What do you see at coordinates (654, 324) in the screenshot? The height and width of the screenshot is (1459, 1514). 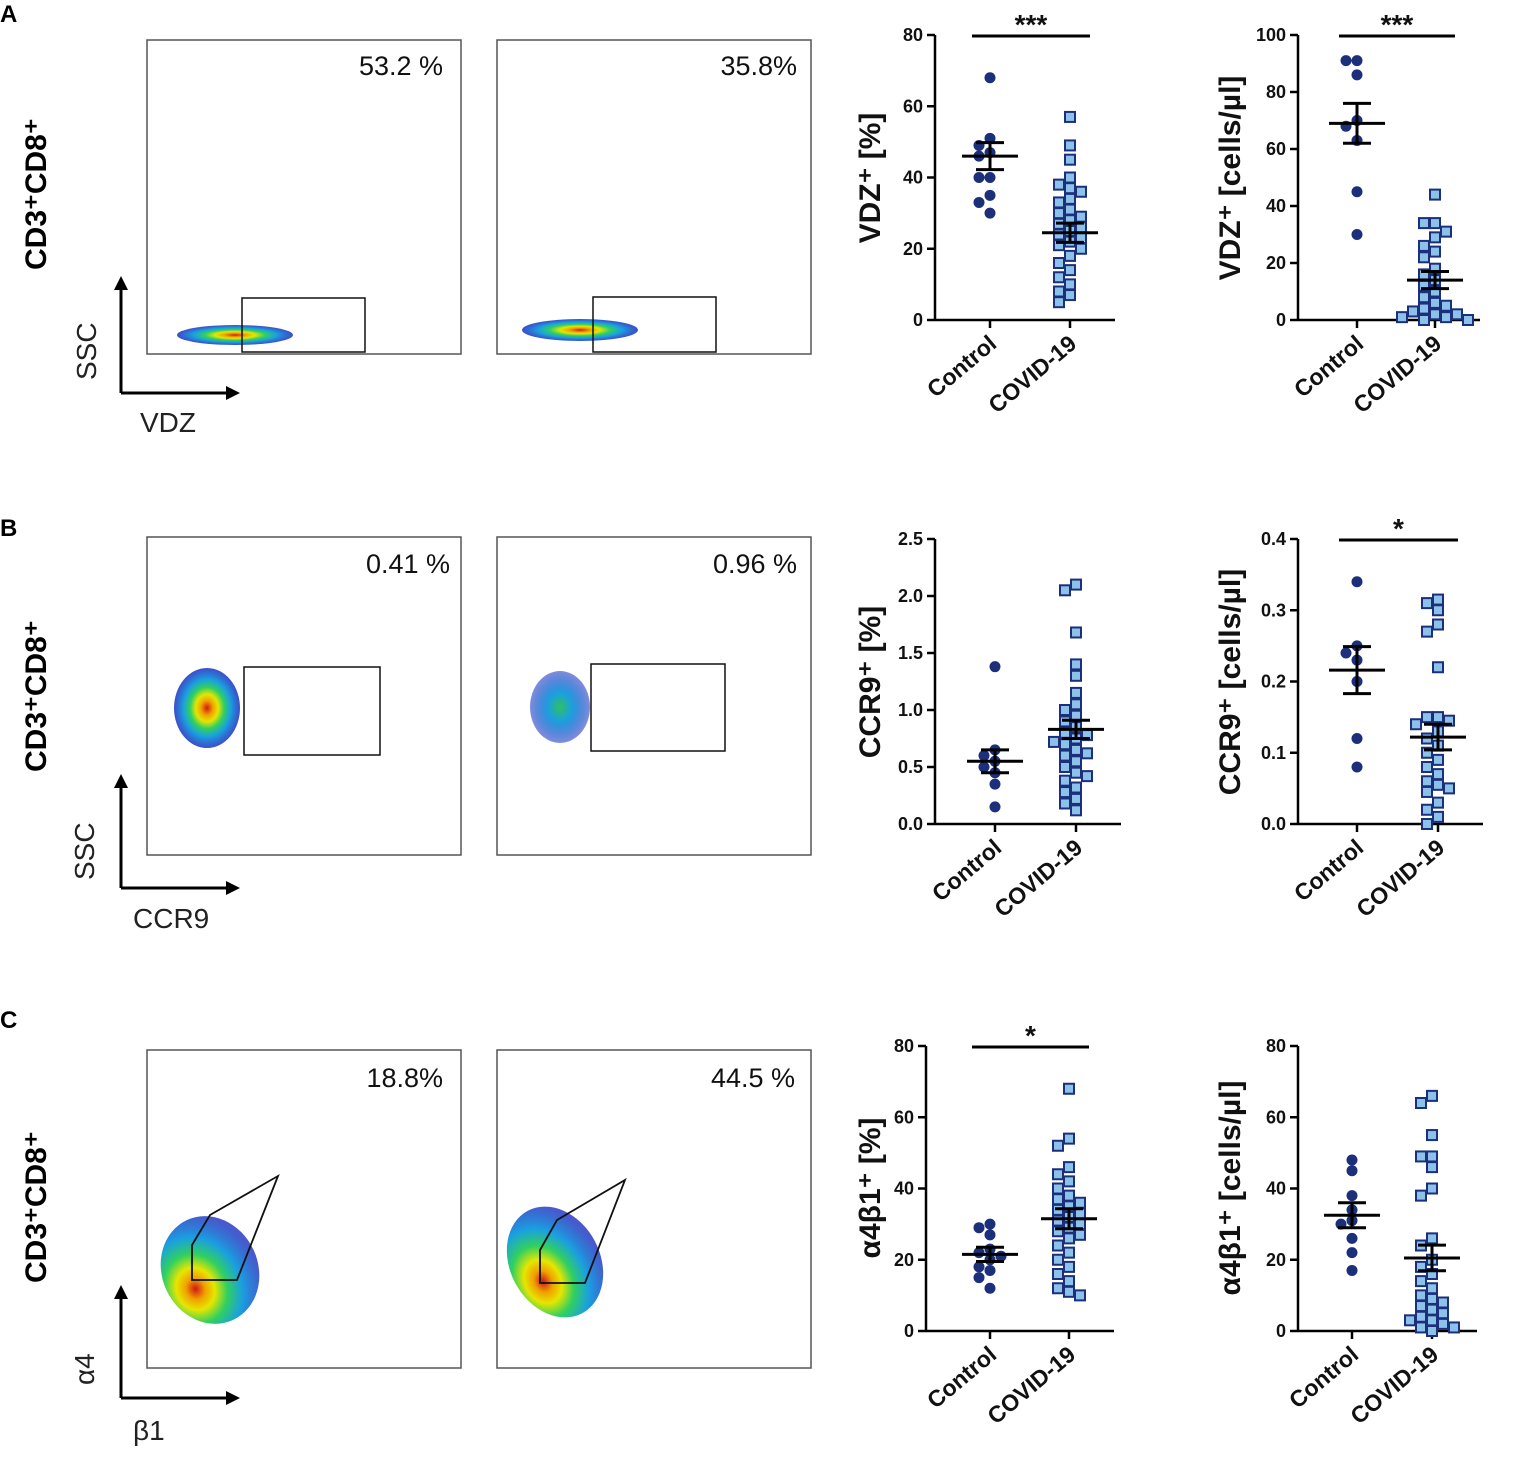 I see `flow-gate` at bounding box center [654, 324].